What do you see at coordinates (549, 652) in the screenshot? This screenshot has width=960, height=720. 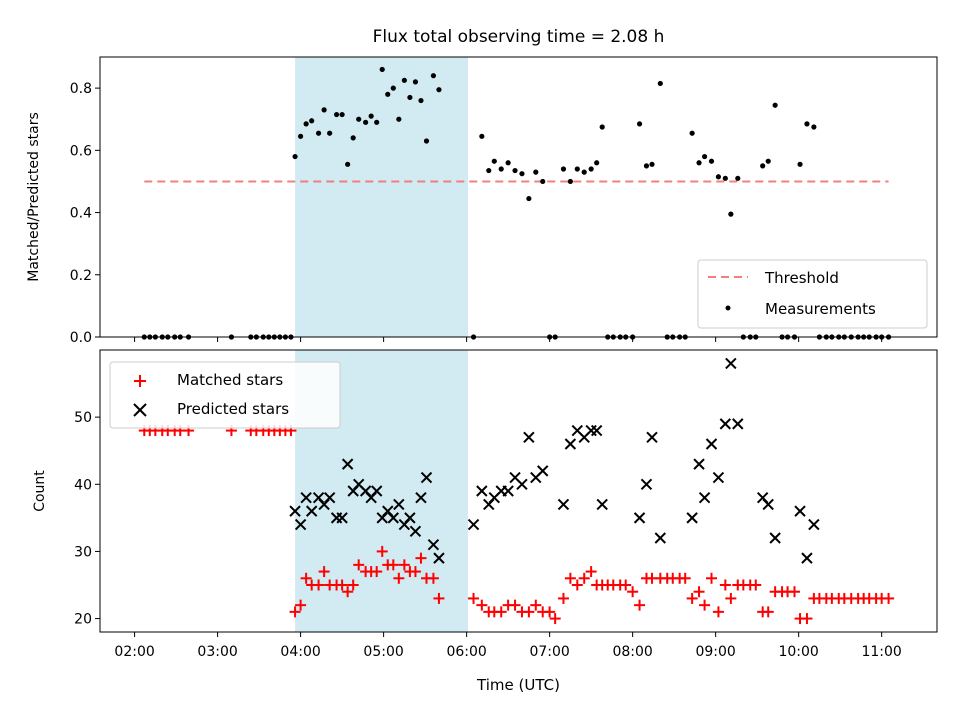 I see `bottom-x-tick-label: 07:00` at bounding box center [549, 652].